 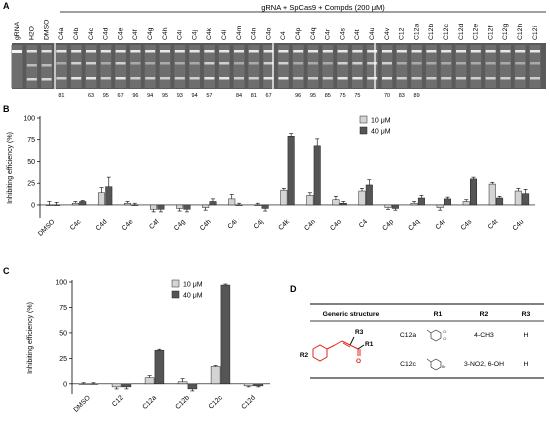 I want to click on x-tick-label: C12d, so click(x=248, y=402).